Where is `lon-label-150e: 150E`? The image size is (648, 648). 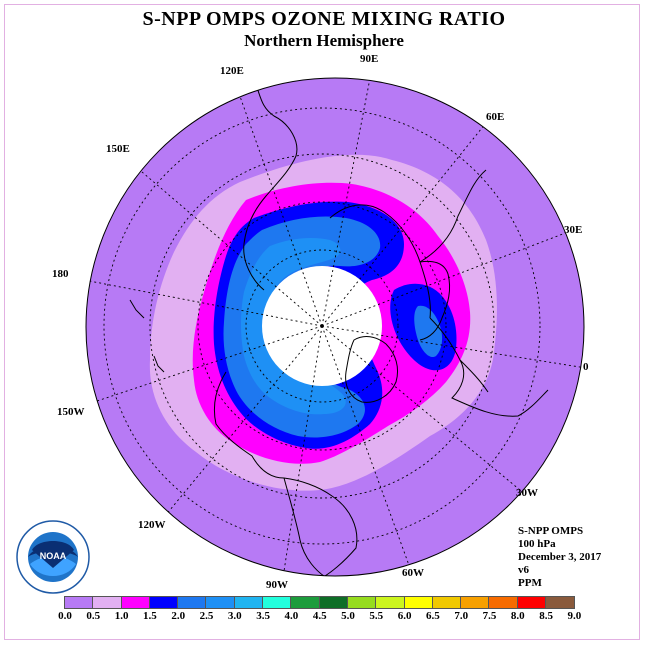
lon-label-150e: 150E is located at coordinates (118, 149).